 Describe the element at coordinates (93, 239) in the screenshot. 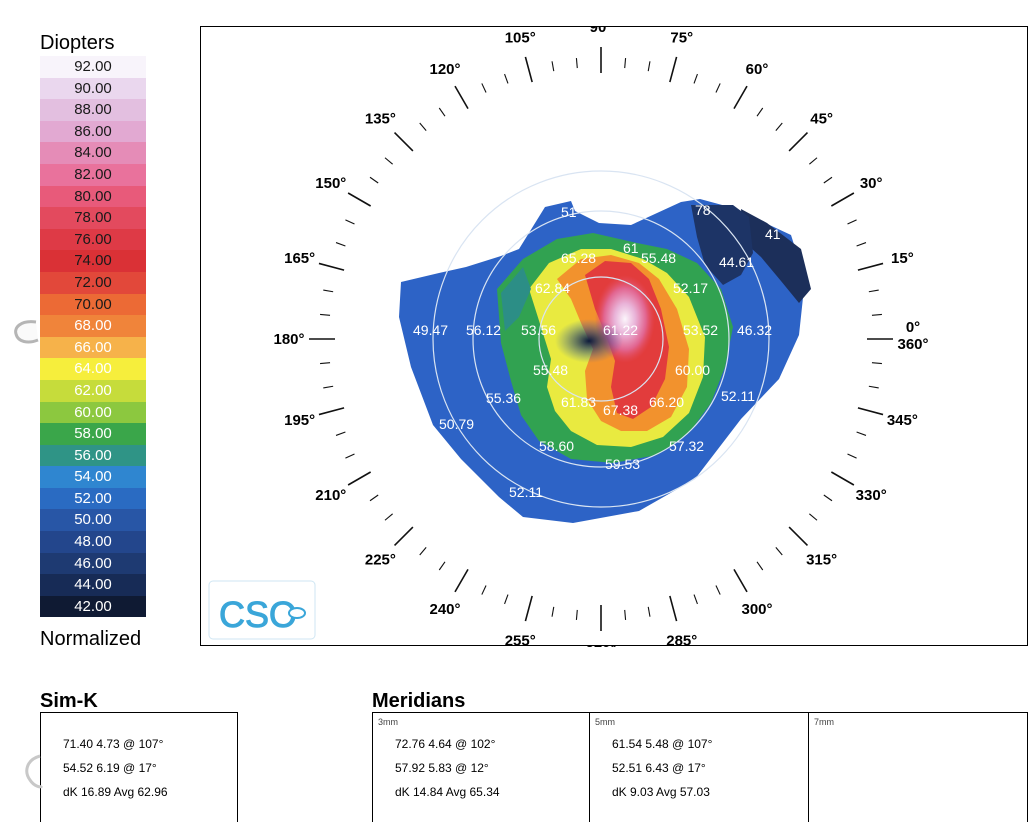

I see `scale-row: 76.00` at that location.